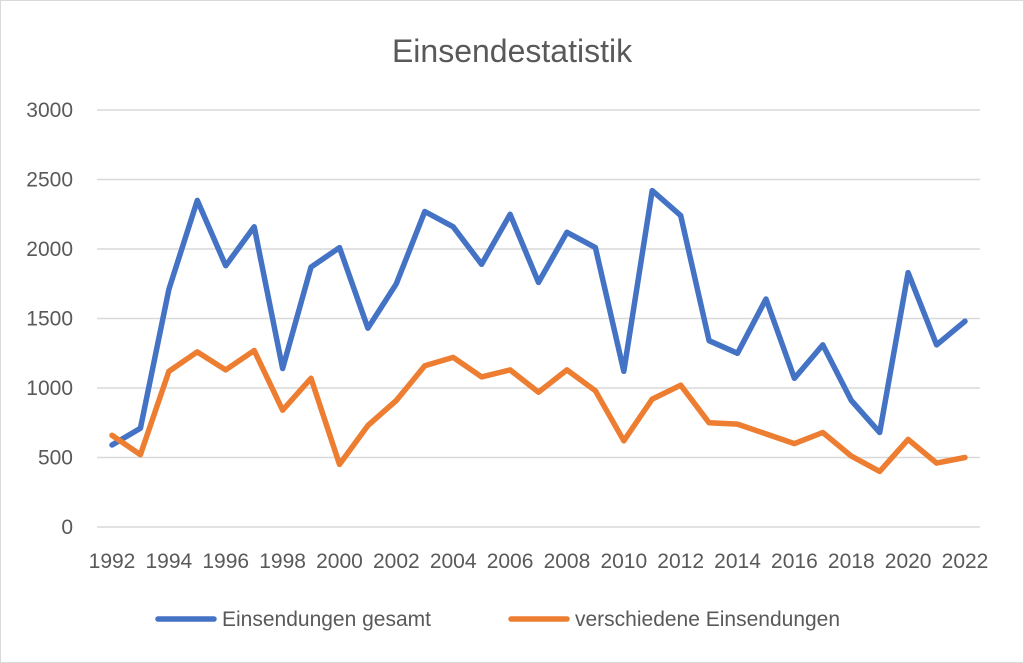  Describe the element at coordinates (112, 561) in the screenshot. I see `x-tick-label: 1992` at that location.